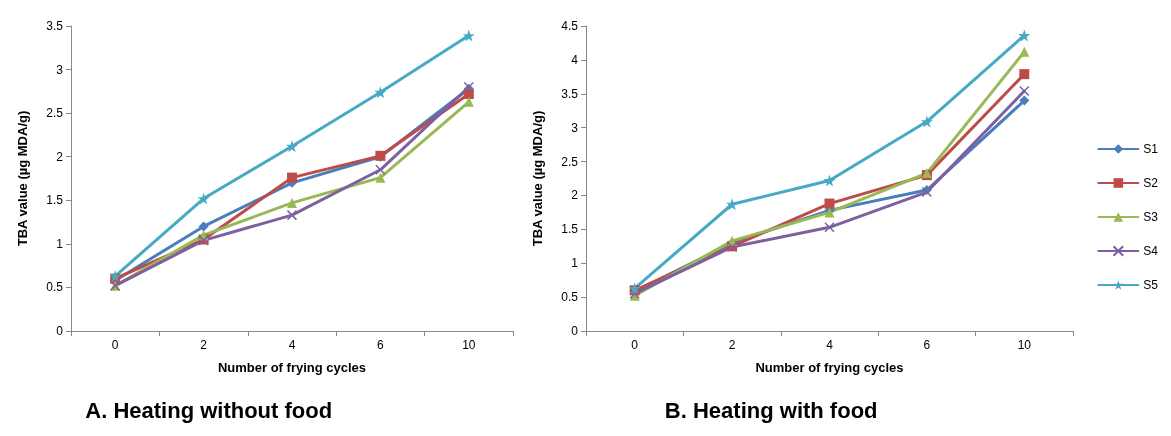  What do you see at coordinates (570, 26) in the screenshot?
I see `y-tick-label: 4.5` at bounding box center [570, 26].